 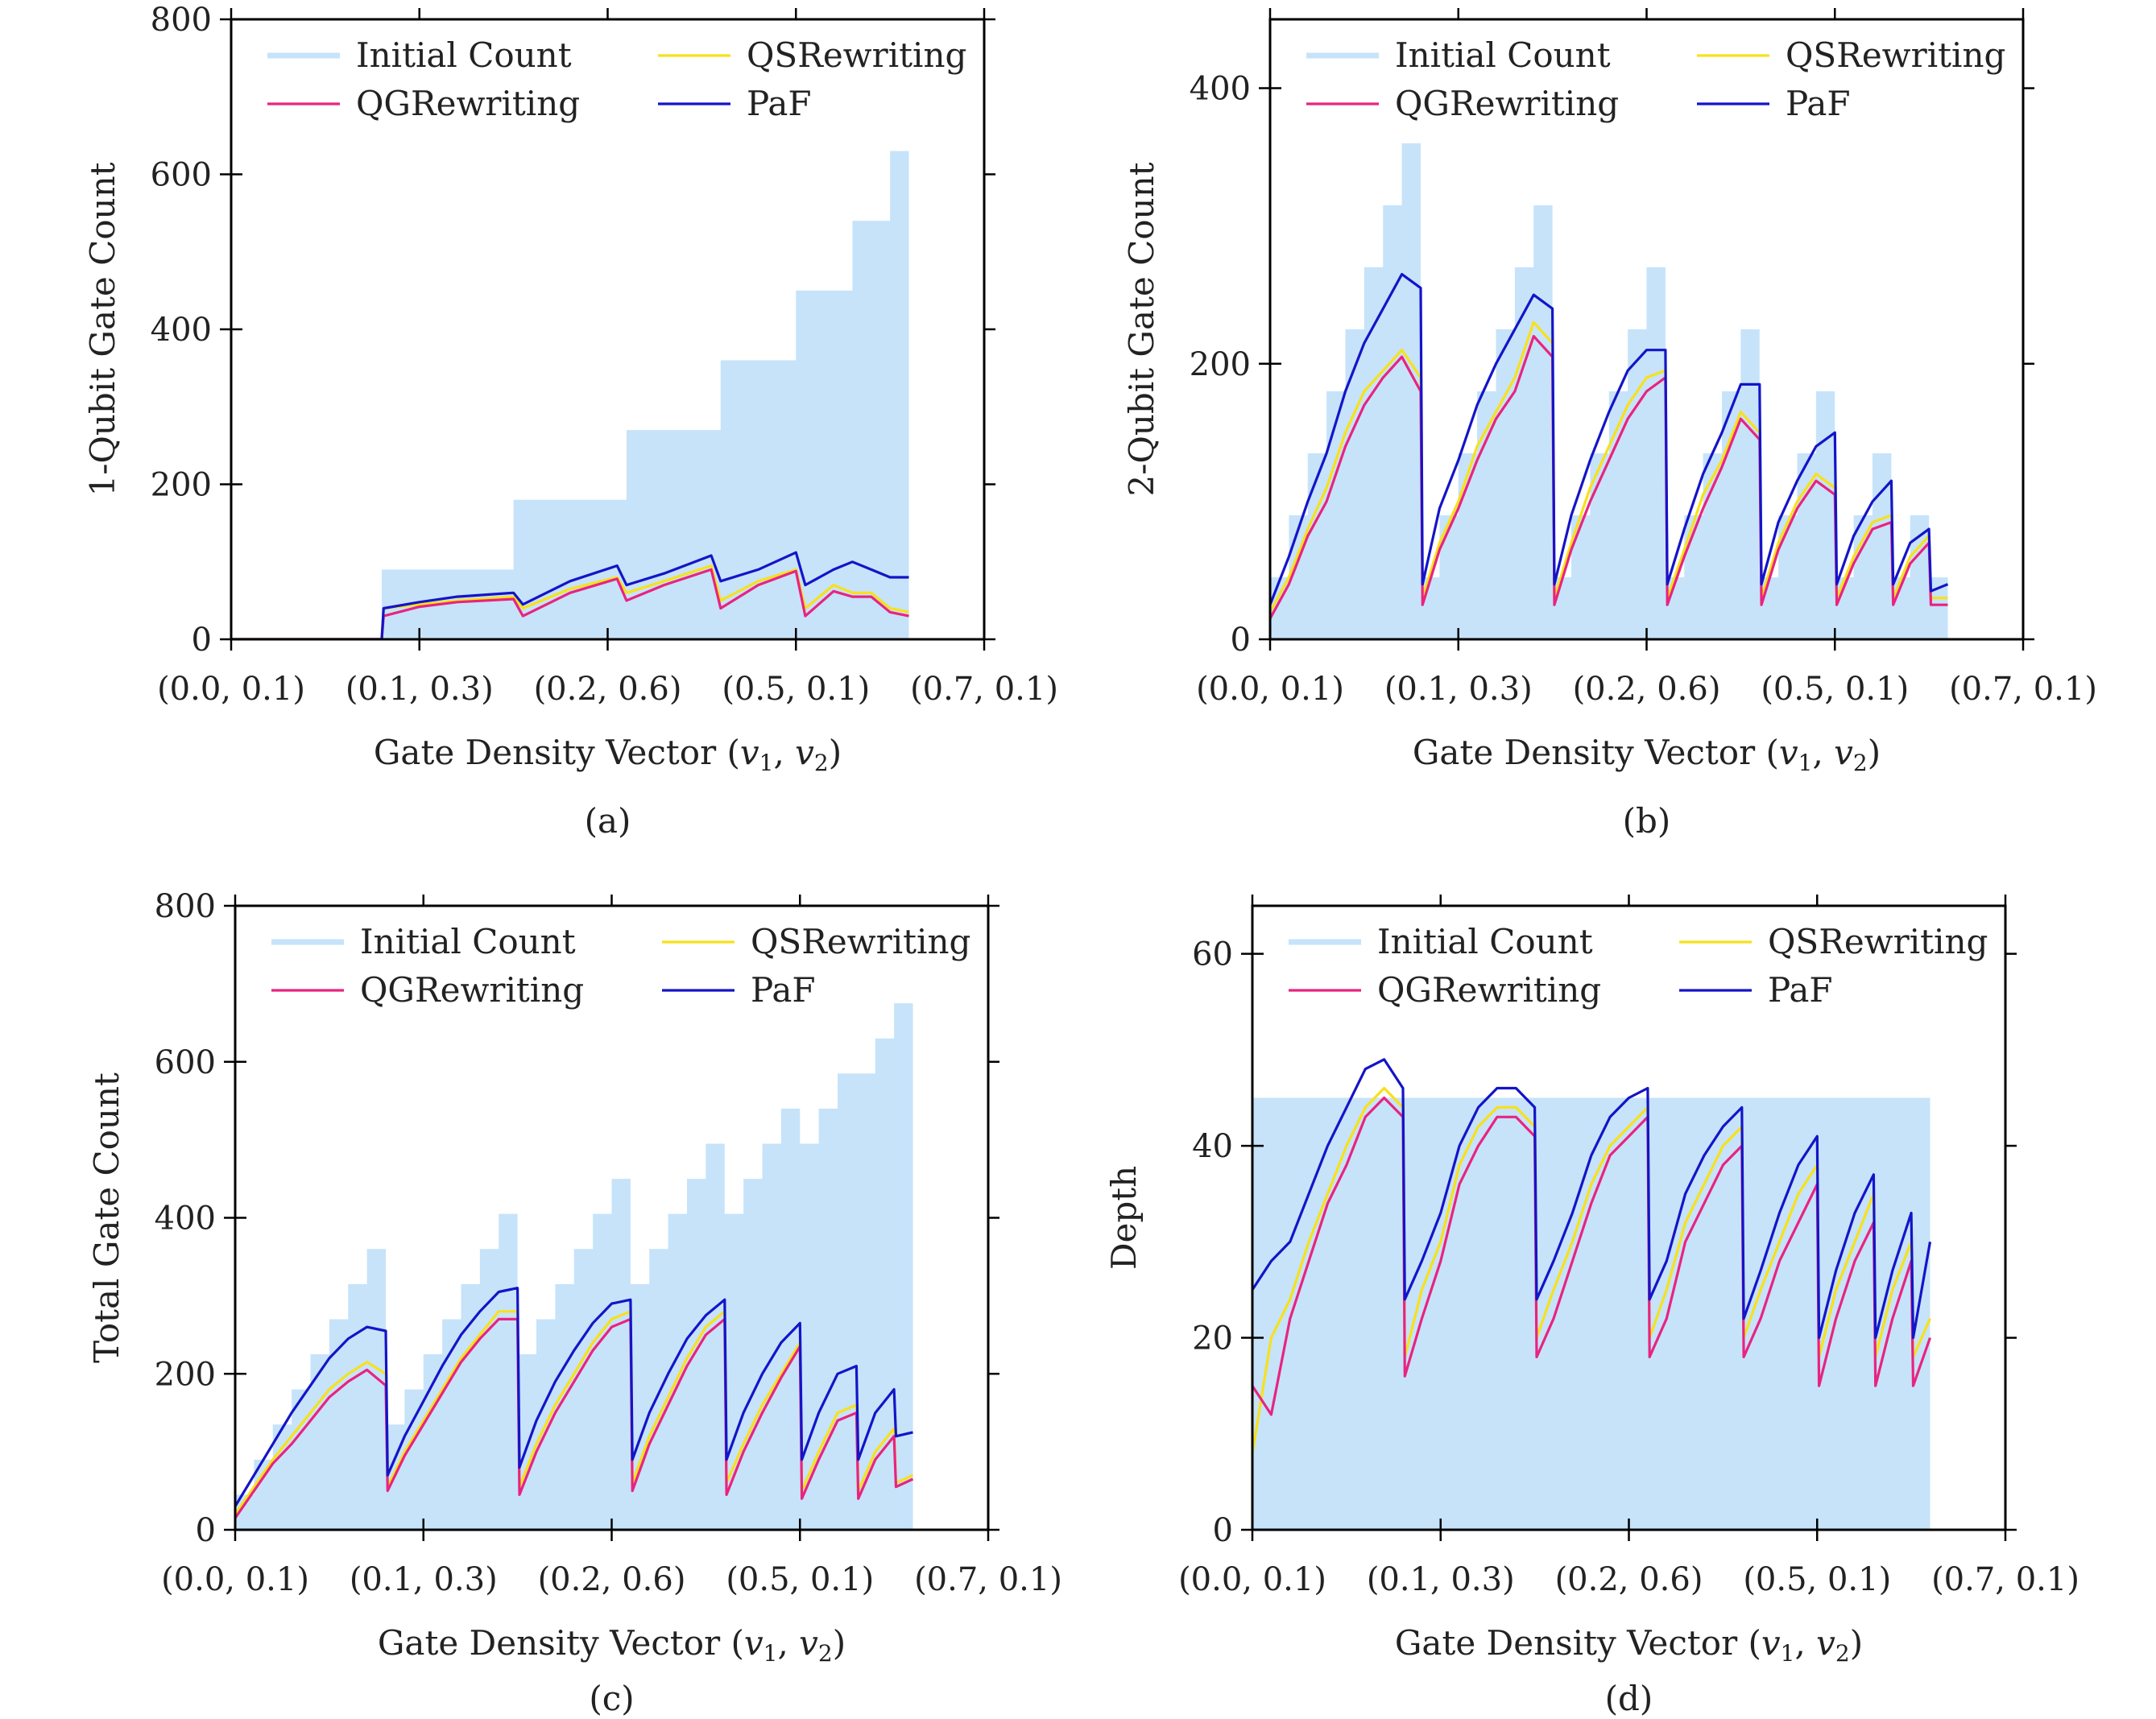 I want to click on y-tick-label: 60, so click(x=1212, y=954).